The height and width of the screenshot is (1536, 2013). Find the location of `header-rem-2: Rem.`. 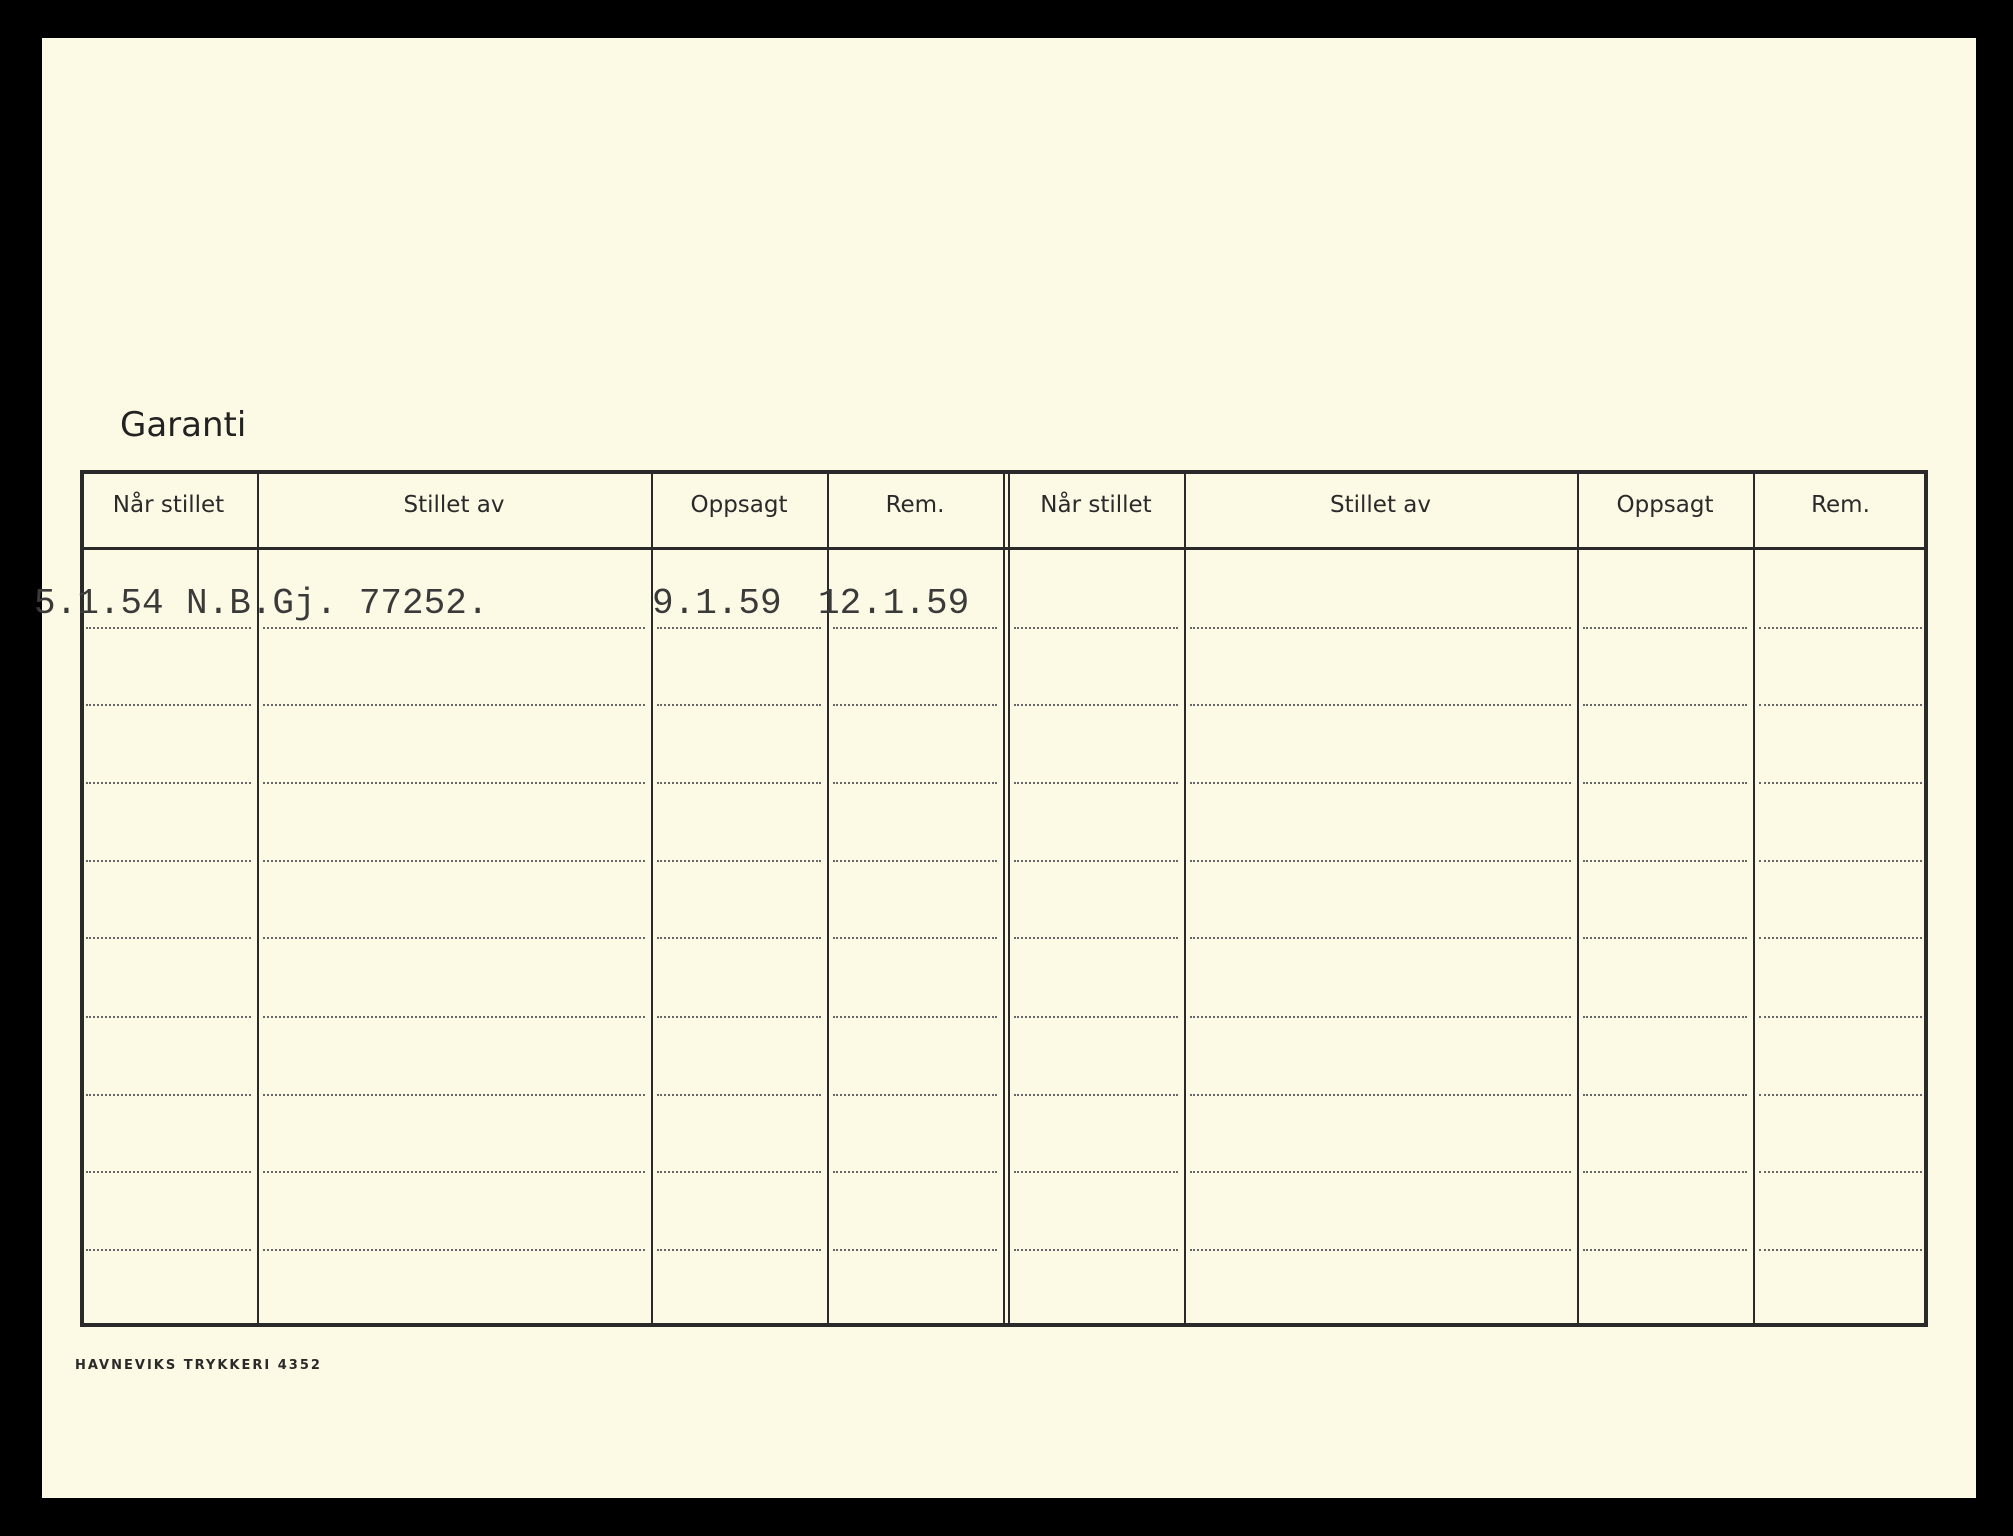

header-rem-2: Rem. is located at coordinates (1840, 505).